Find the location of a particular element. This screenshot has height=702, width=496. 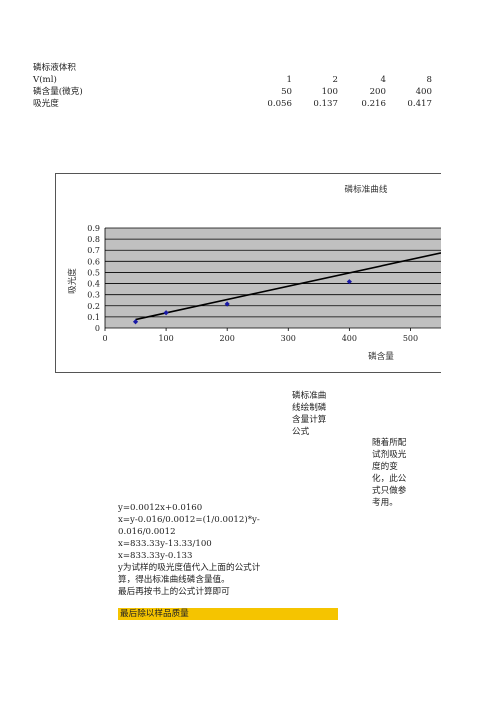

y-tick-label: 0.7 is located at coordinates (93, 250).